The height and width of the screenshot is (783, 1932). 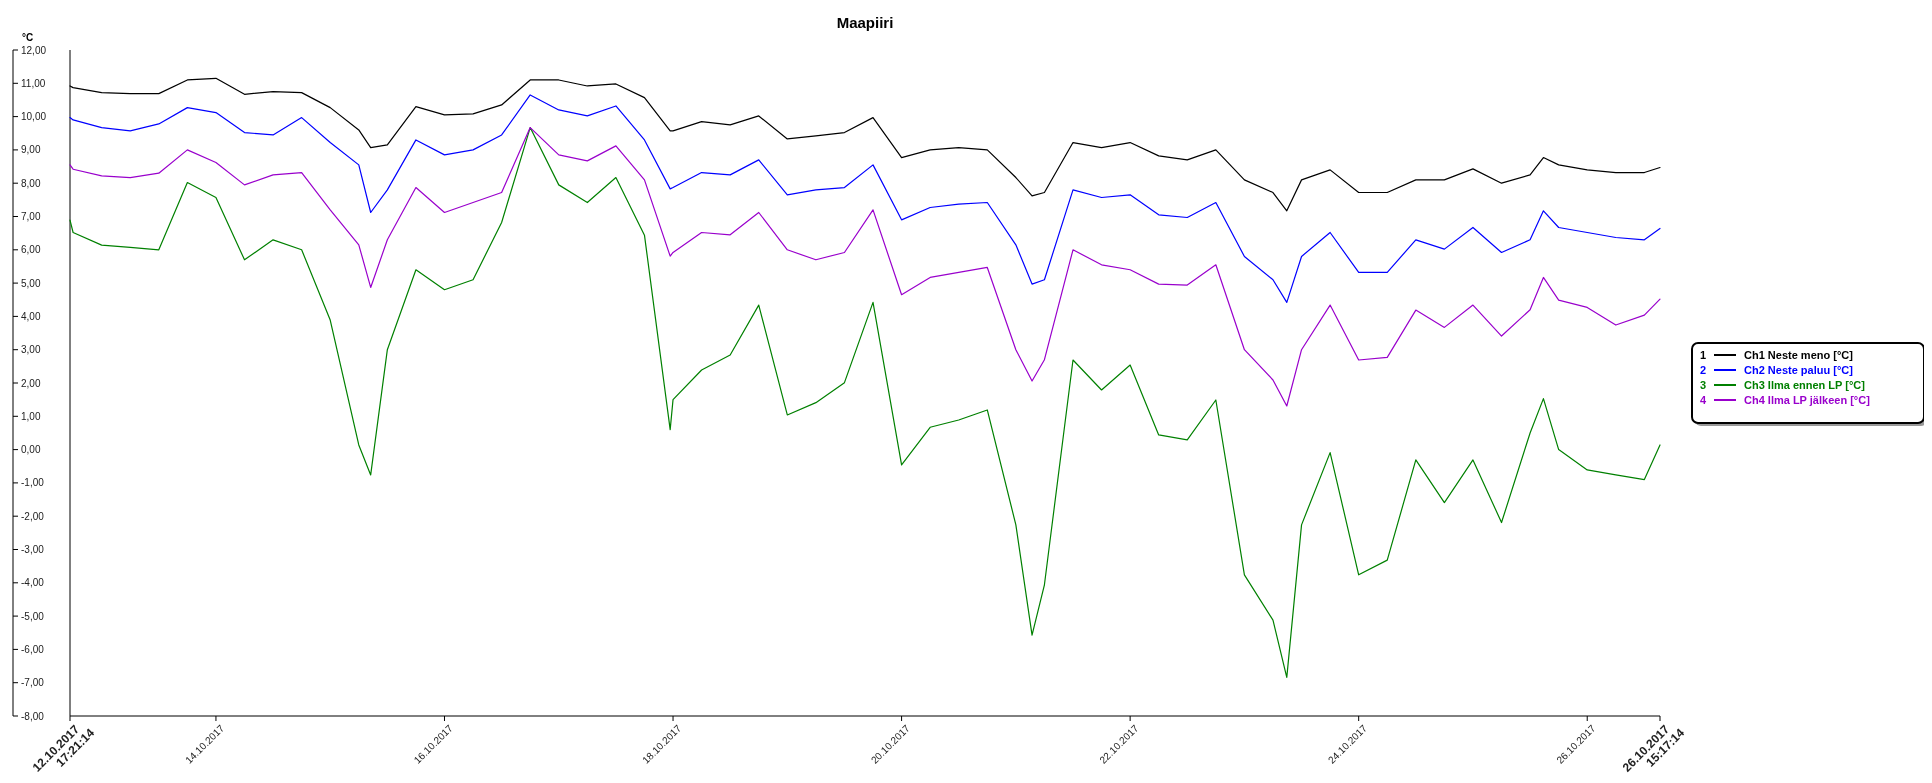 I want to click on y-tick-label: 7,00, so click(x=31, y=216).